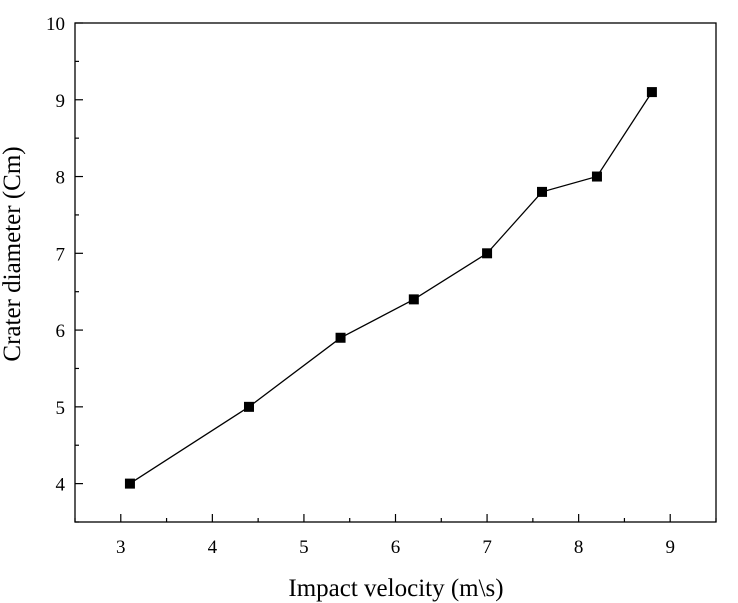 Image resolution: width=738 pixels, height=603 pixels. Describe the element at coordinates (61, 101) in the screenshot. I see `y-tick-label: 9` at that location.